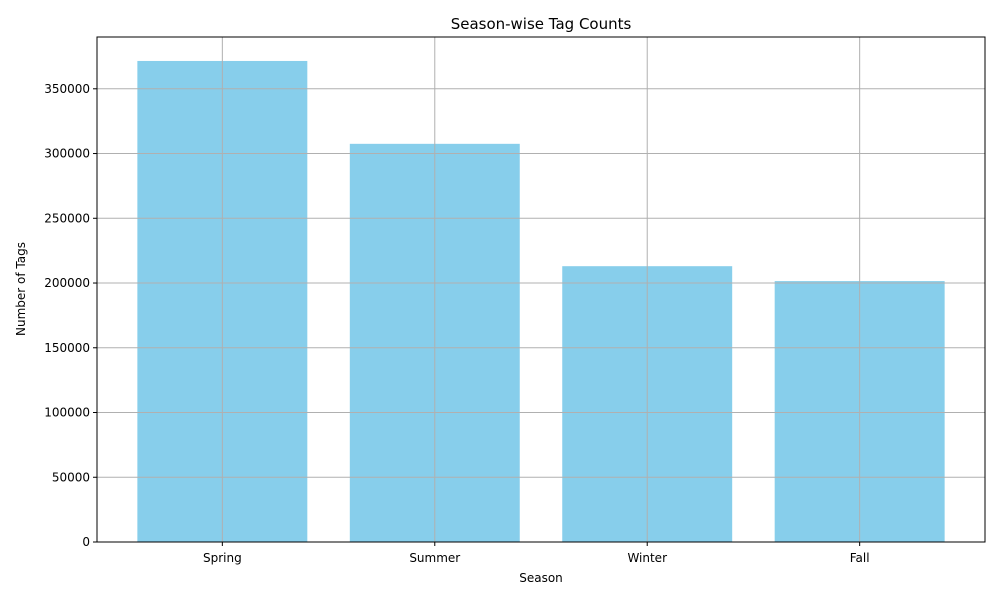 The width and height of the screenshot is (1000, 600). I want to click on y-tick-label: 200000, so click(67, 283).